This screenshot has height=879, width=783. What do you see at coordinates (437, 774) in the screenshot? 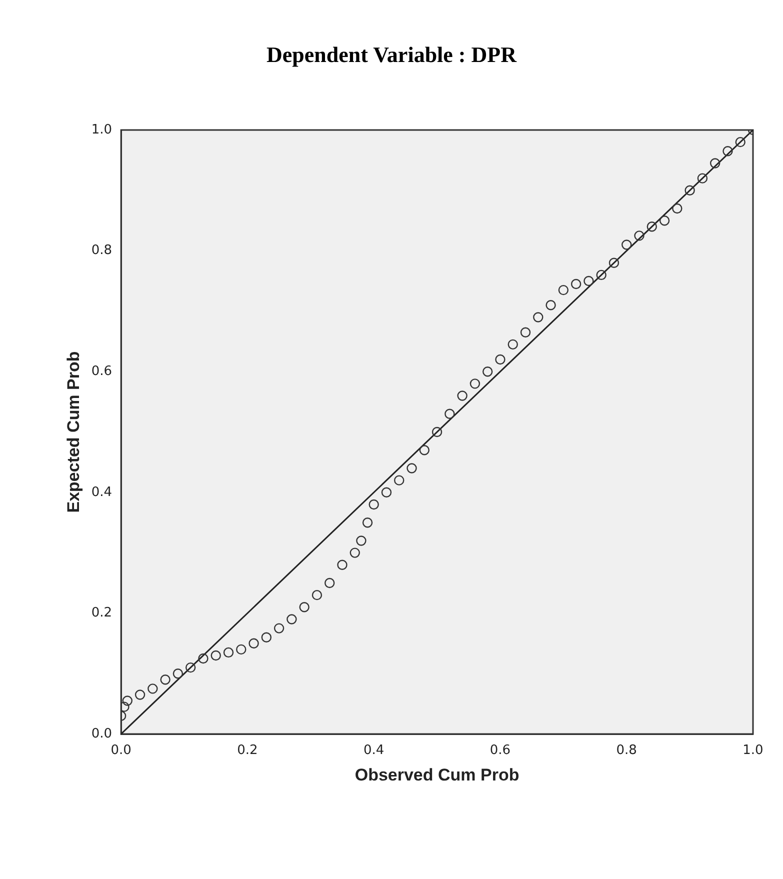
I see `x-axis-title: Observed Cum Prob` at bounding box center [437, 774].